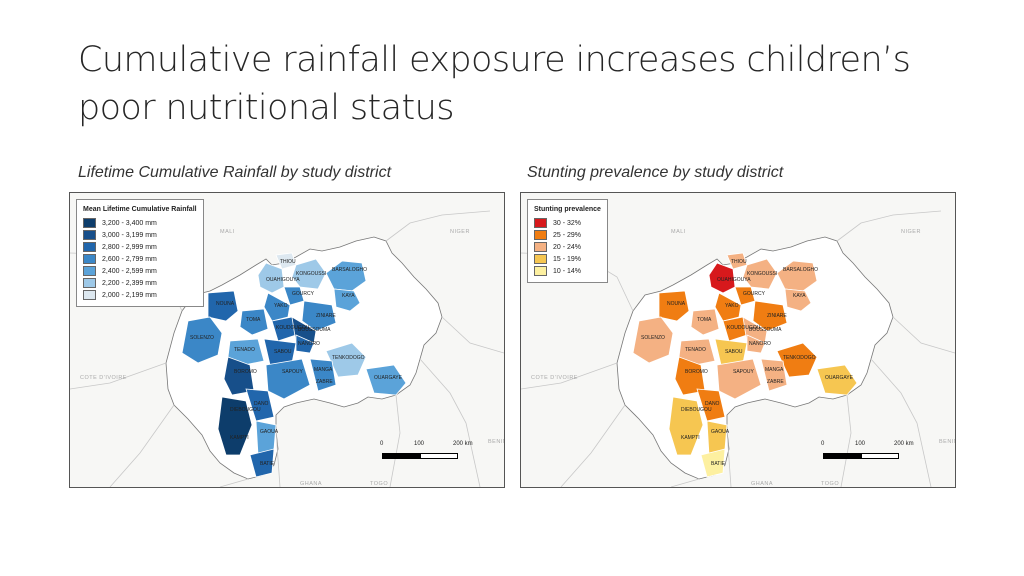 The width and height of the screenshot is (1024, 576). Describe the element at coordinates (140, 209) in the screenshot. I see `legend-title: Mean Lifetime Cumulative Rainfall` at that location.